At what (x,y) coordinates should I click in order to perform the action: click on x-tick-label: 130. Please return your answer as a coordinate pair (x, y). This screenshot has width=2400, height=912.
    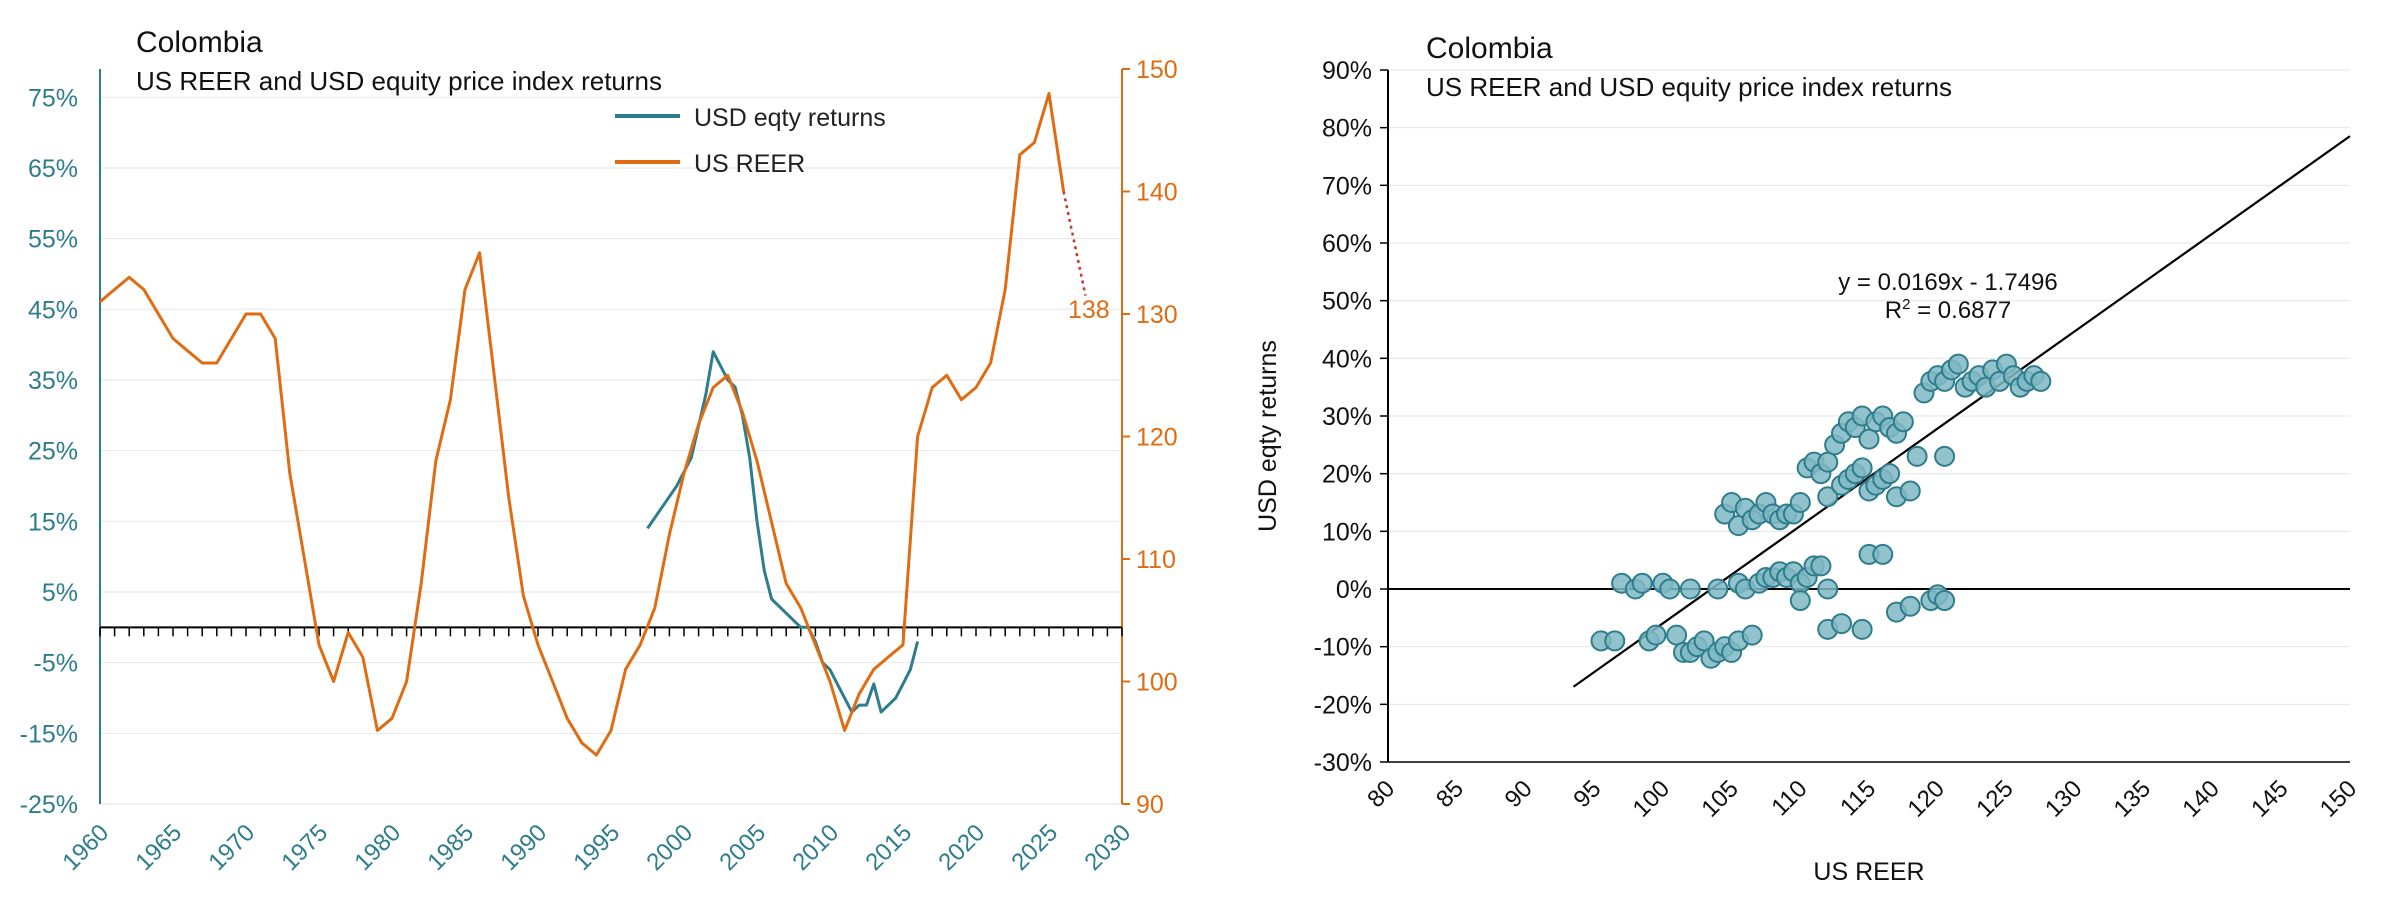
    Looking at the image, I should click on (2063, 798).